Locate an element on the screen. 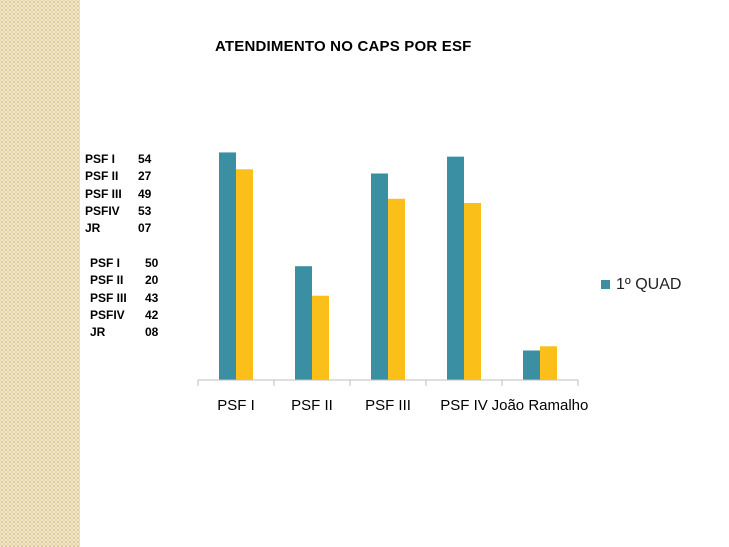  stats-item: PSF II 20 is located at coordinates (124, 280).